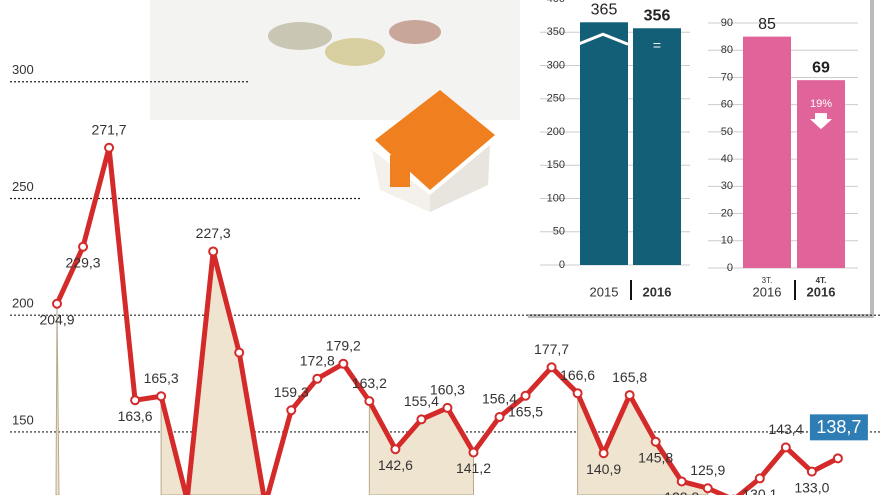  What do you see at coordinates (603, 39) in the screenshot?
I see `break-mark` at bounding box center [603, 39].